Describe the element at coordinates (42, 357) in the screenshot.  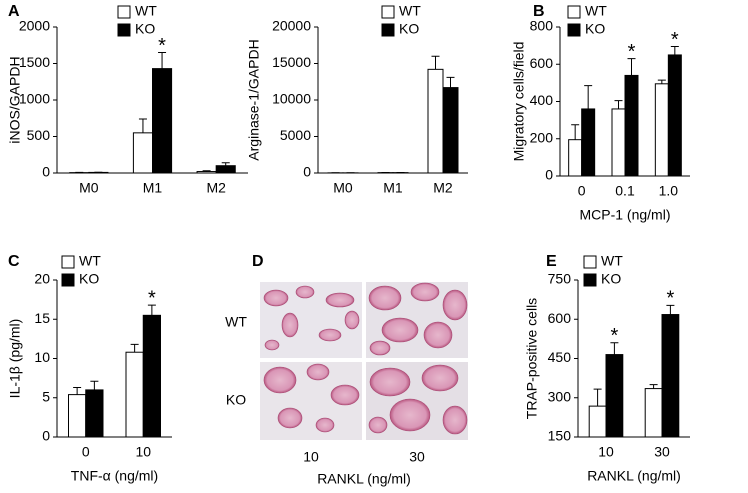
I see `y-tick-label: 10` at that location.